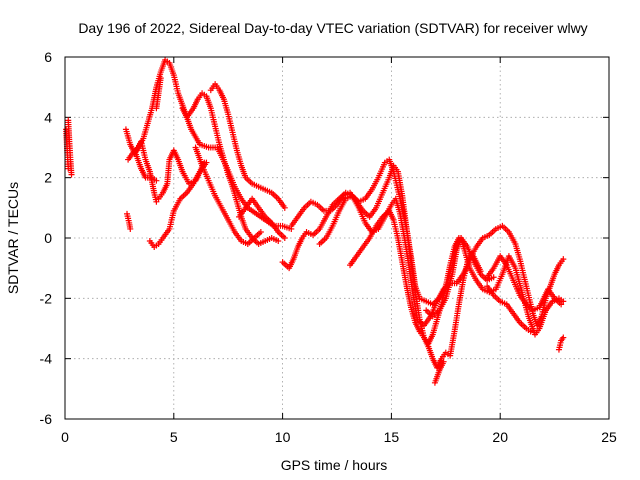  I want to click on y-axis-label: SDTVAR / TECUs, so click(13, 238).